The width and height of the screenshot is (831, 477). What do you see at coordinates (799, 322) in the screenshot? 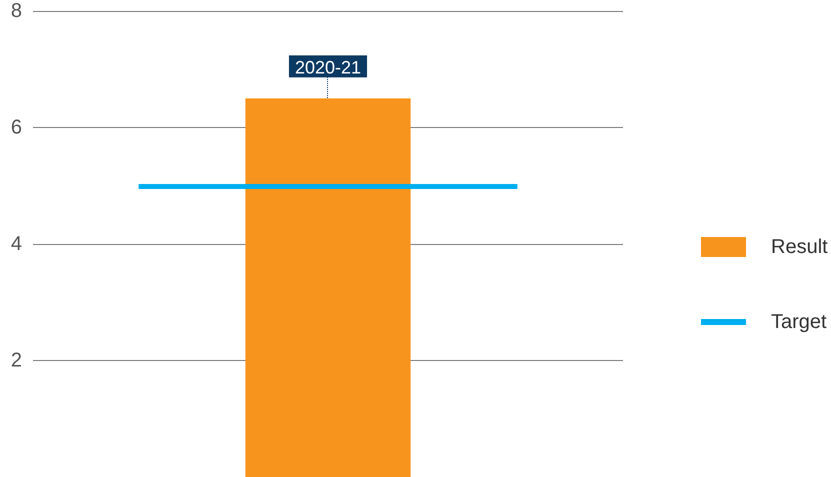
I see `legend-label: Target` at bounding box center [799, 322].